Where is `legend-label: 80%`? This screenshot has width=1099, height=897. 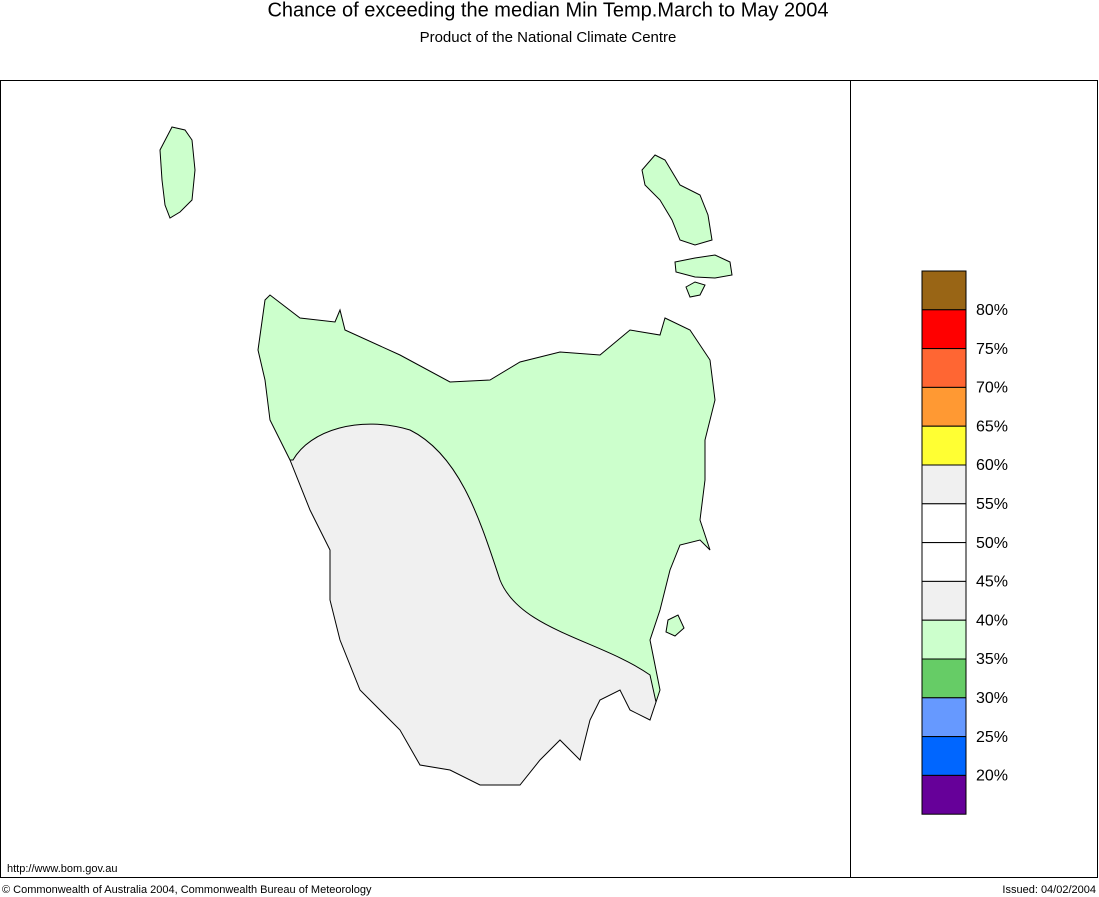 legend-label: 80% is located at coordinates (992, 310).